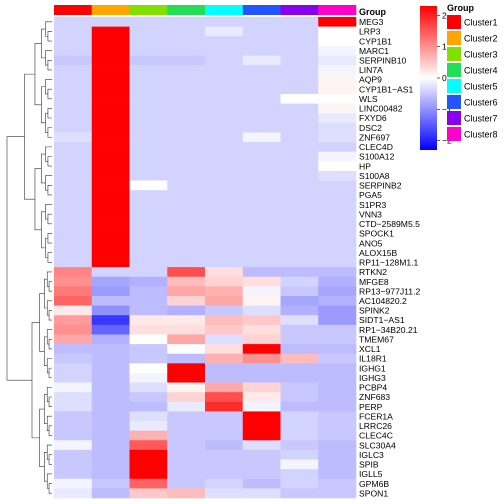 Image resolution: width=504 pixels, height=504 pixels. Describe the element at coordinates (386, 89) in the screenshot. I see `row-label: CYP1B1−AS1` at that location.